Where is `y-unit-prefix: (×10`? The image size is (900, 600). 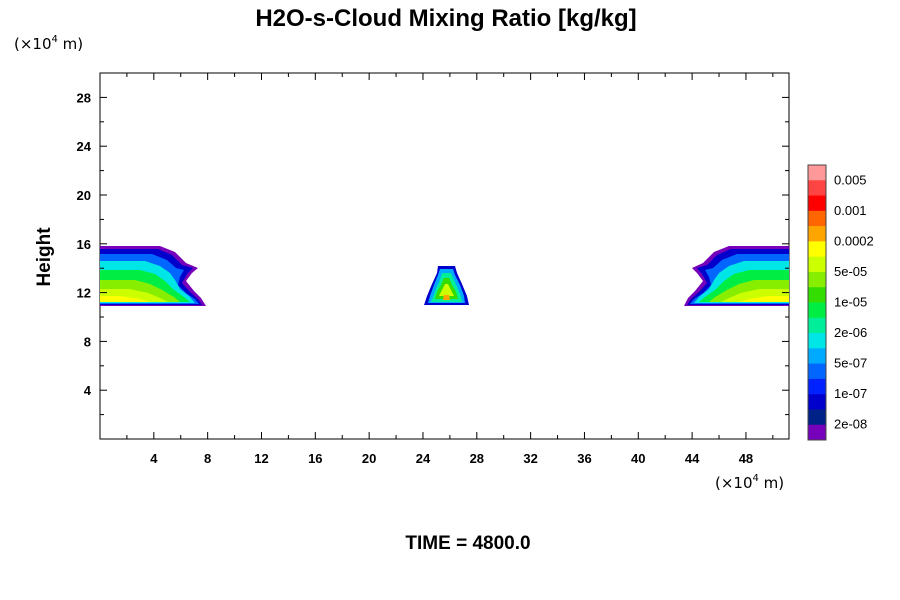 y-unit-prefix: (×10 is located at coordinates (33, 44).